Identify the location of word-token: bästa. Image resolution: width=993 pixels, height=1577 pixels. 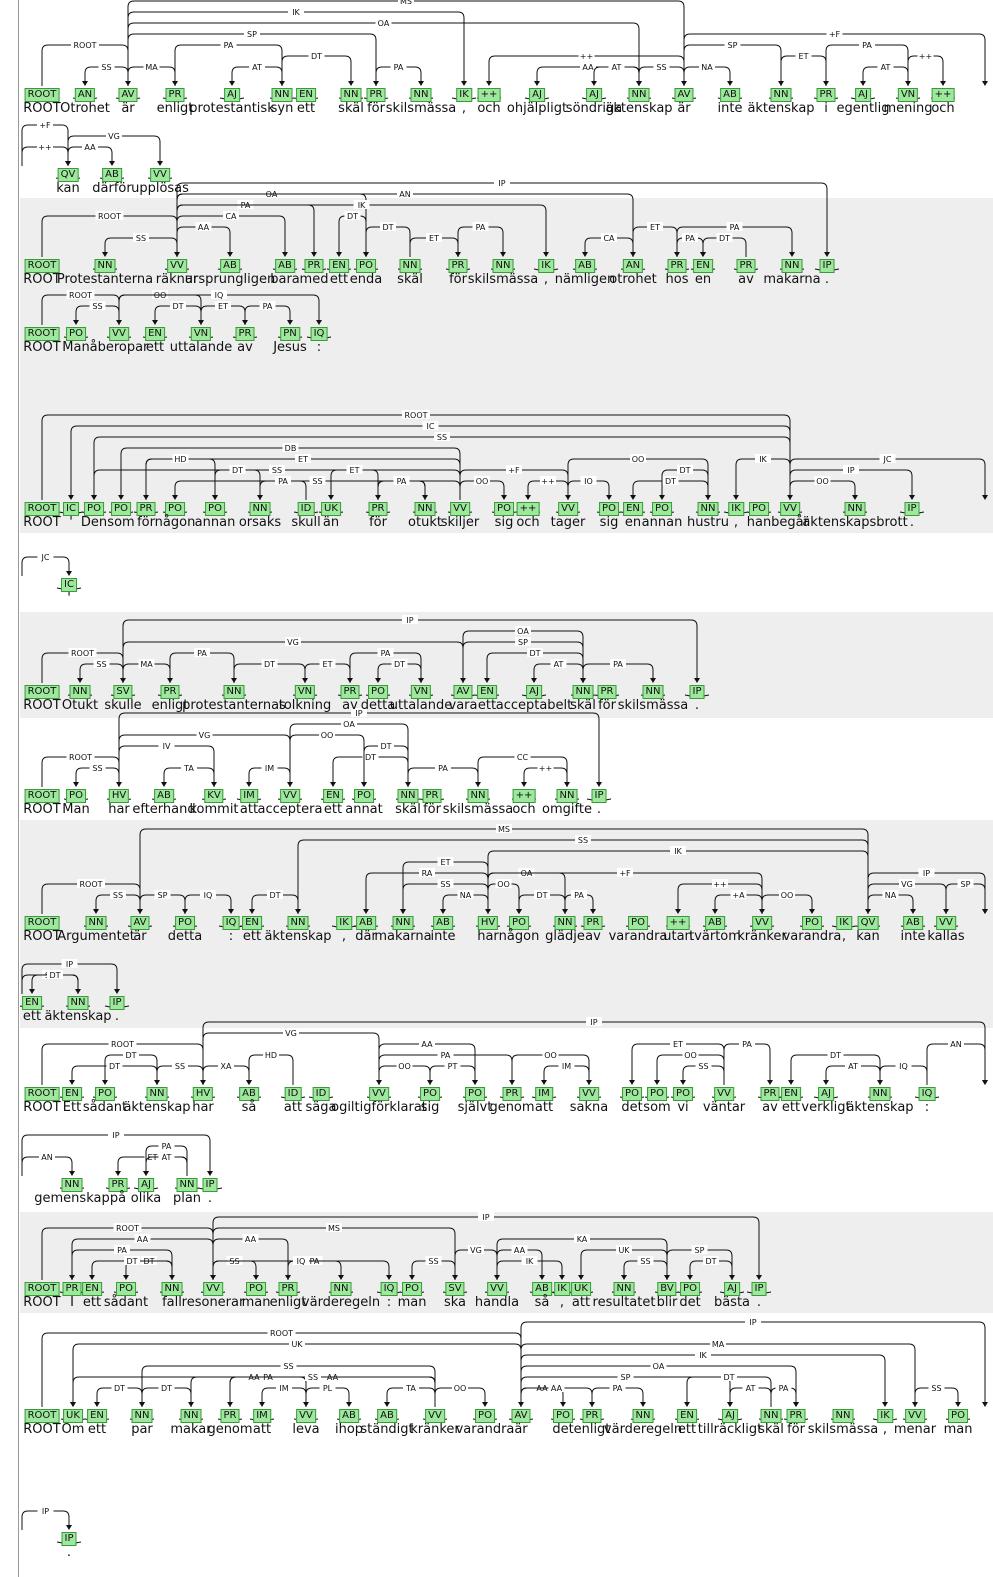
(732, 1302).